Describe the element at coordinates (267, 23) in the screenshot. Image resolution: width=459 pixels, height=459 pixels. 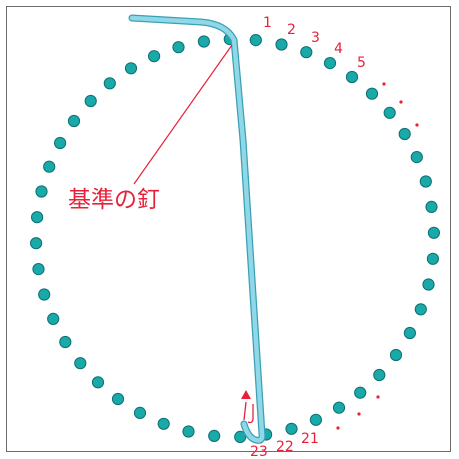
I see `nail-number-1: 1` at that location.